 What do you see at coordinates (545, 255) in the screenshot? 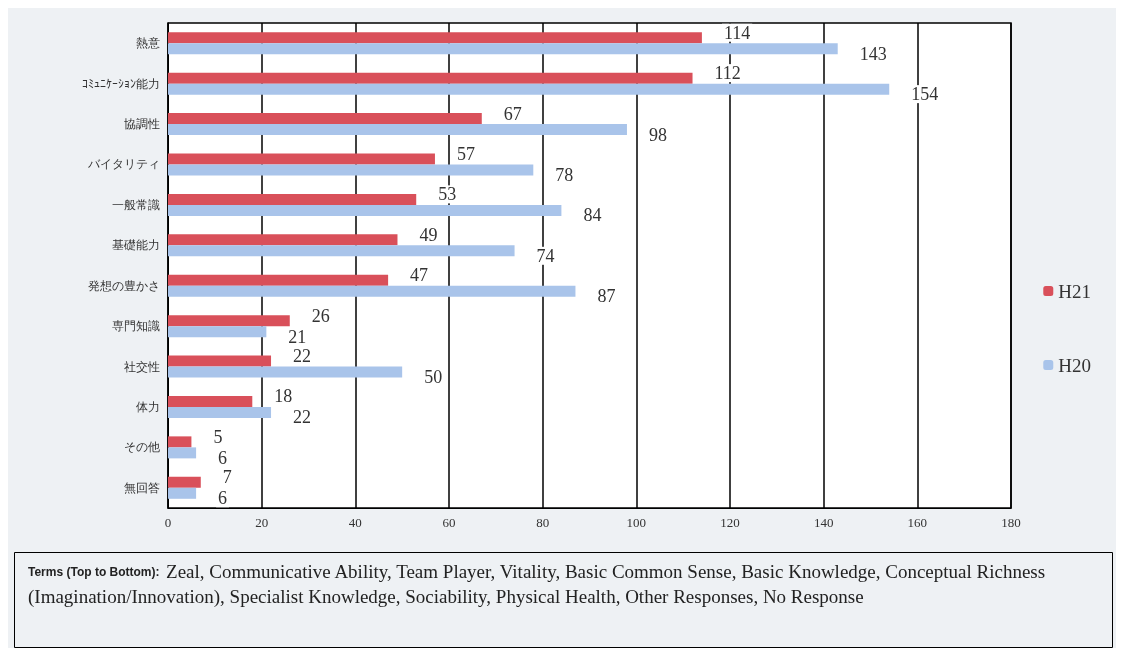
I see `data-label: 74` at bounding box center [545, 255].